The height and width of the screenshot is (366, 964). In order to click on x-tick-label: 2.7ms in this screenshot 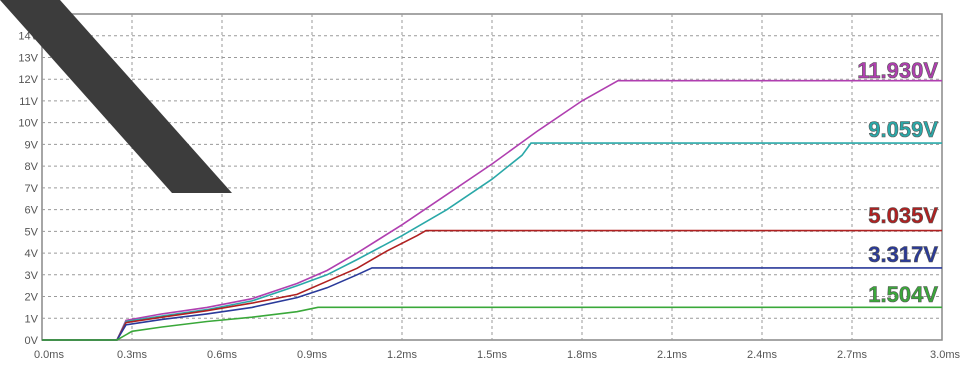, I will do `click(852, 355)`.